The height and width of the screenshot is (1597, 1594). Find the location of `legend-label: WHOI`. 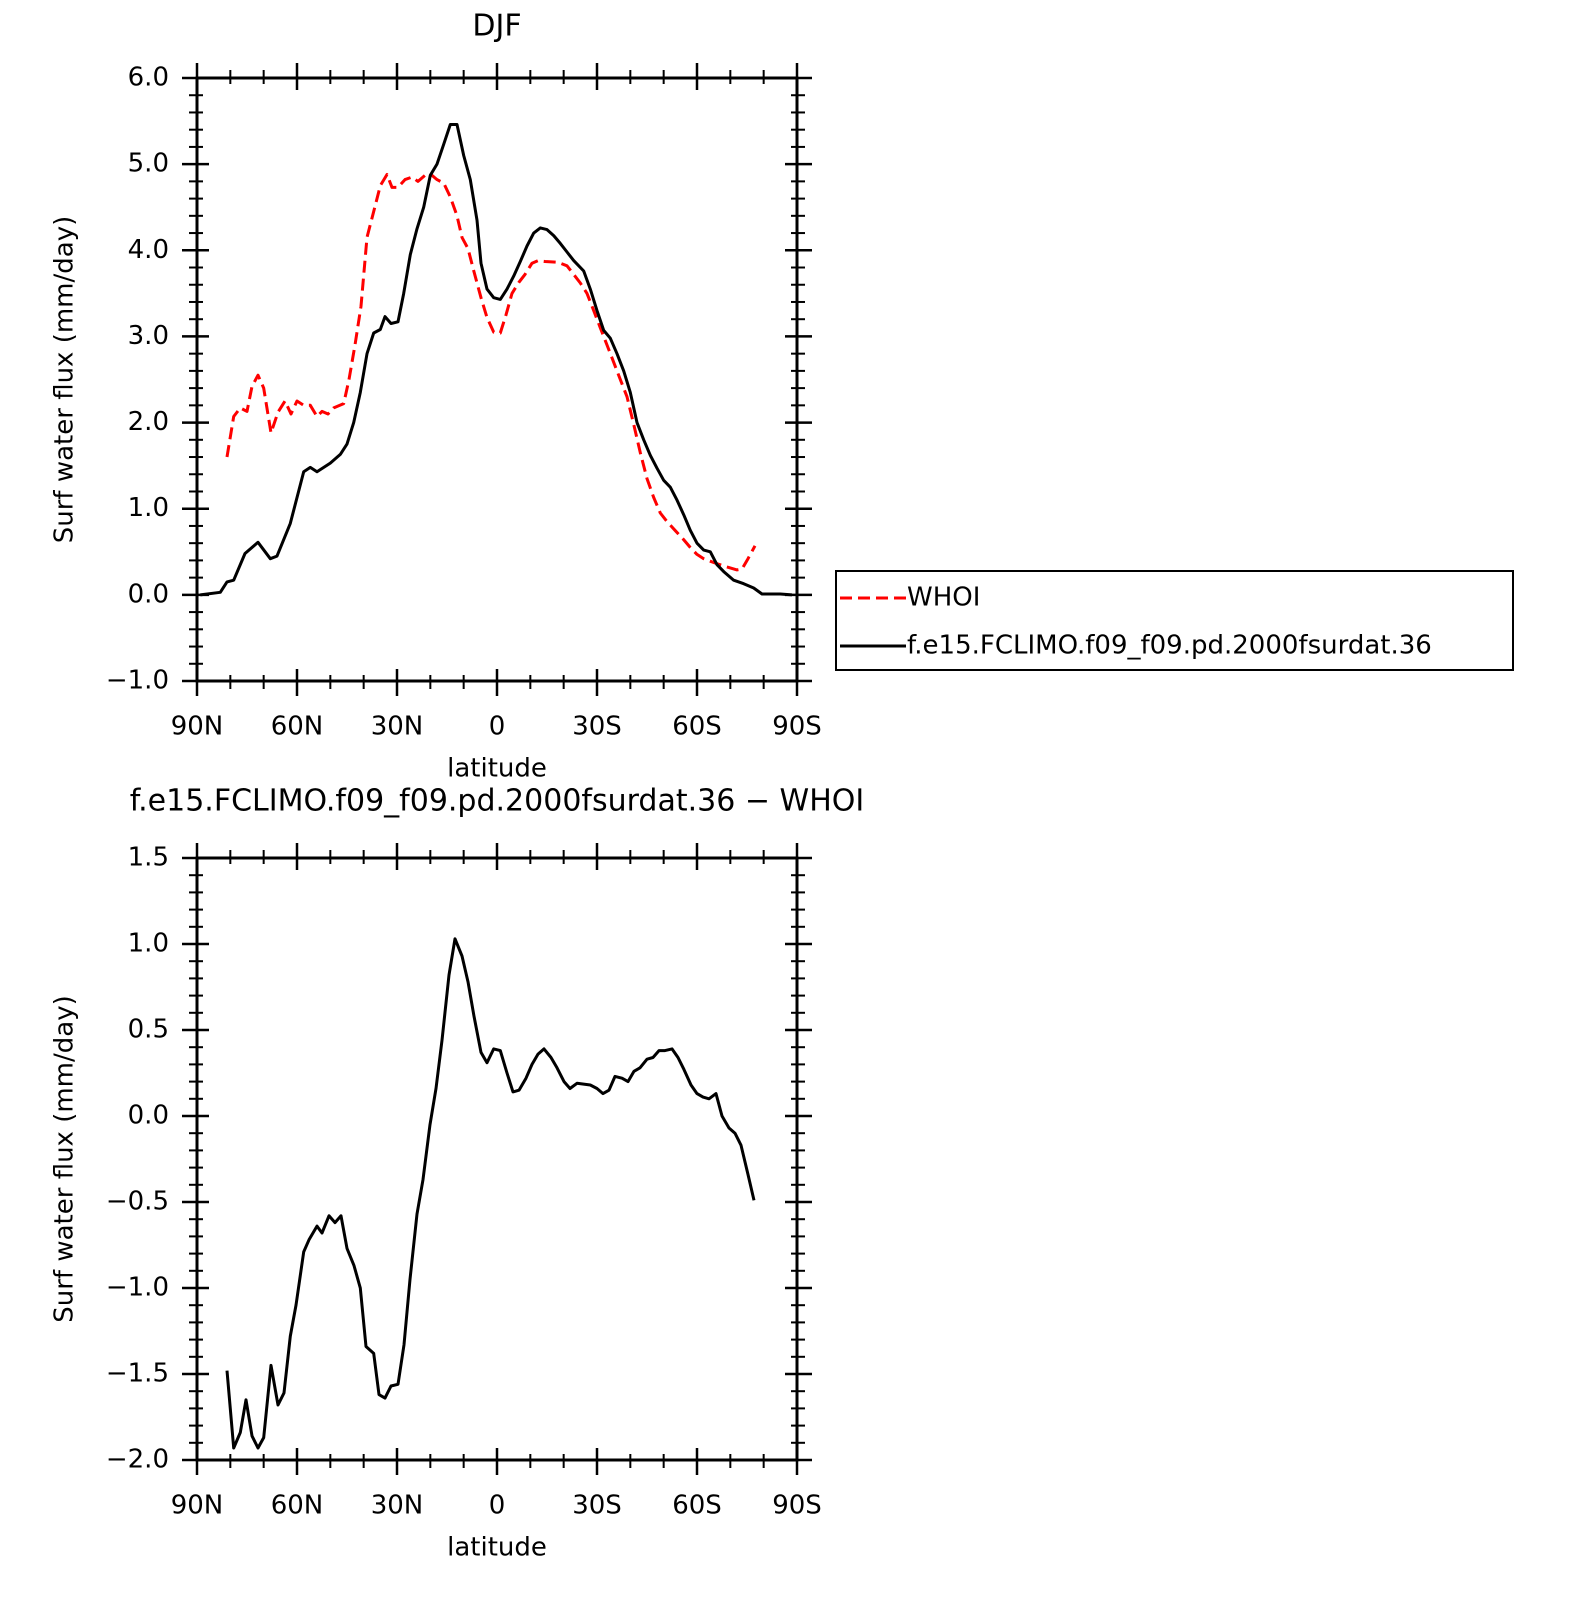

legend-label: WHOI is located at coordinates (943, 598).